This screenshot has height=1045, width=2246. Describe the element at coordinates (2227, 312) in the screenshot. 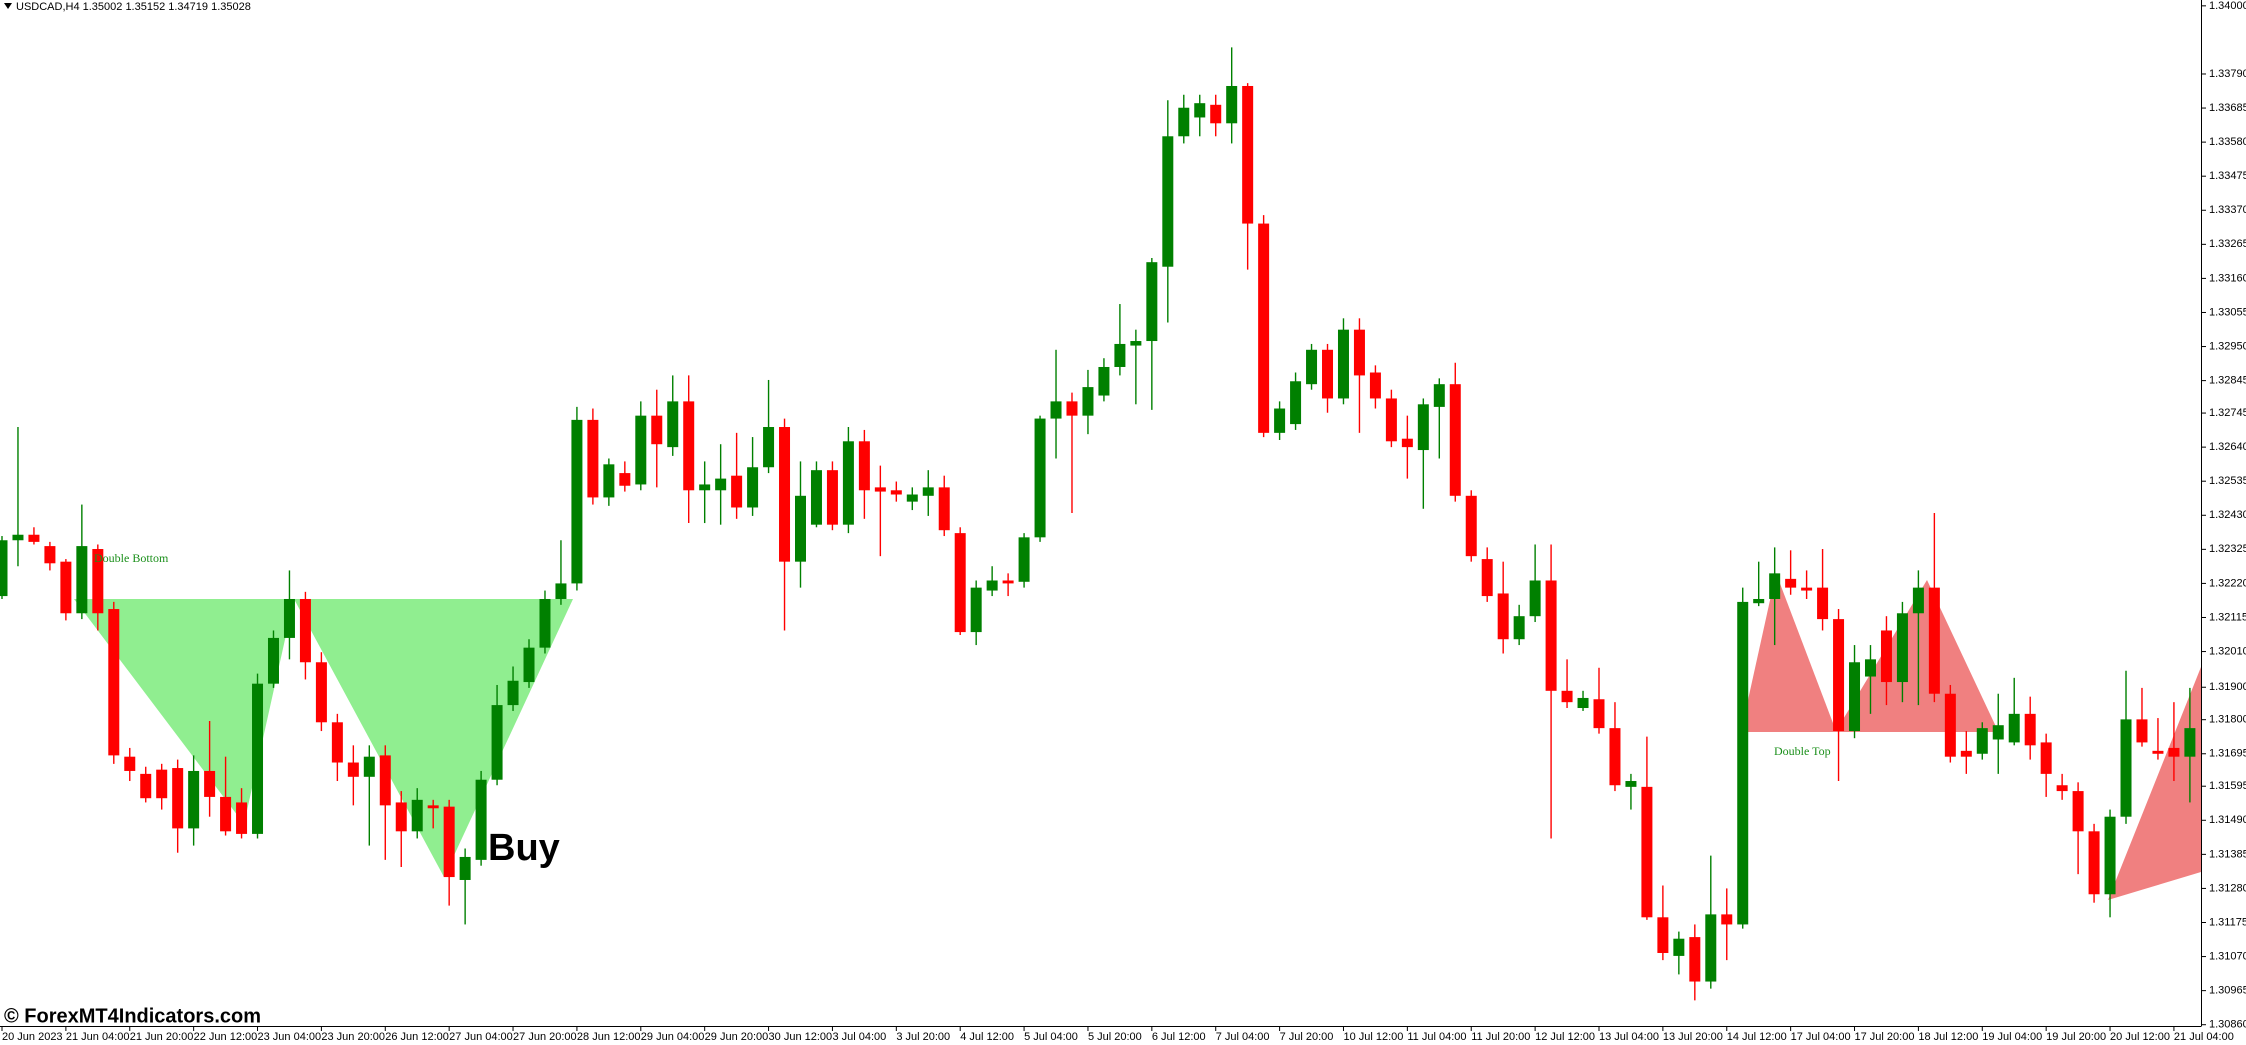

I see `y-tick-label: 1.33055` at that location.